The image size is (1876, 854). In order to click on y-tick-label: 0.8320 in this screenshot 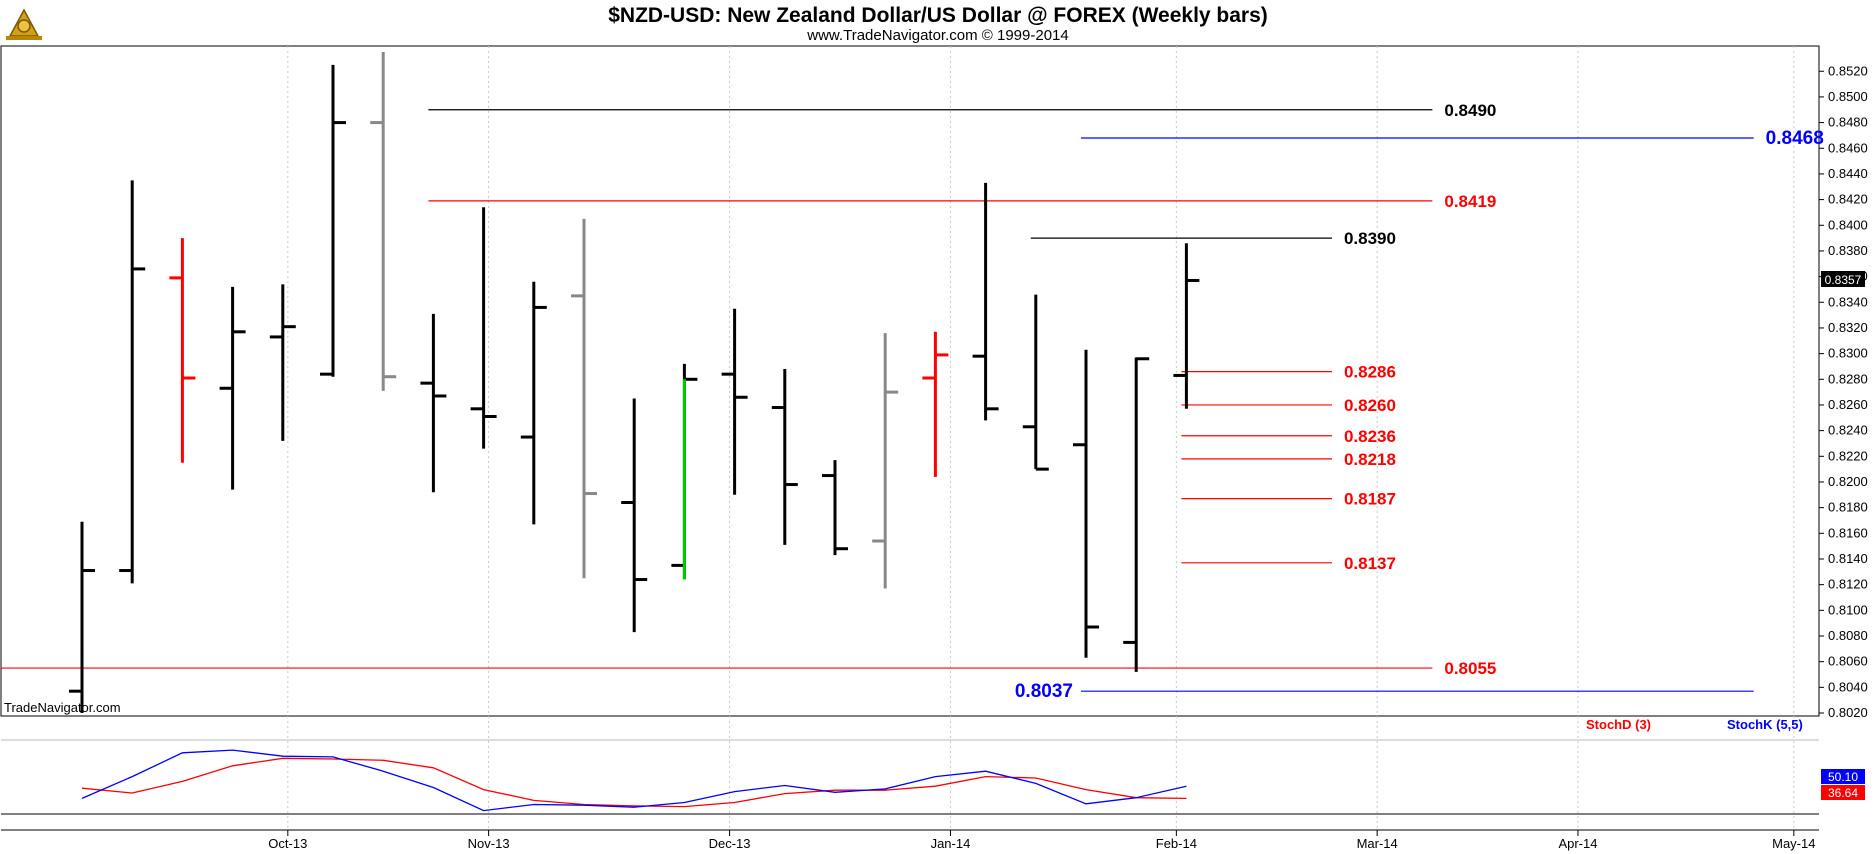, I will do `click(1848, 327)`.